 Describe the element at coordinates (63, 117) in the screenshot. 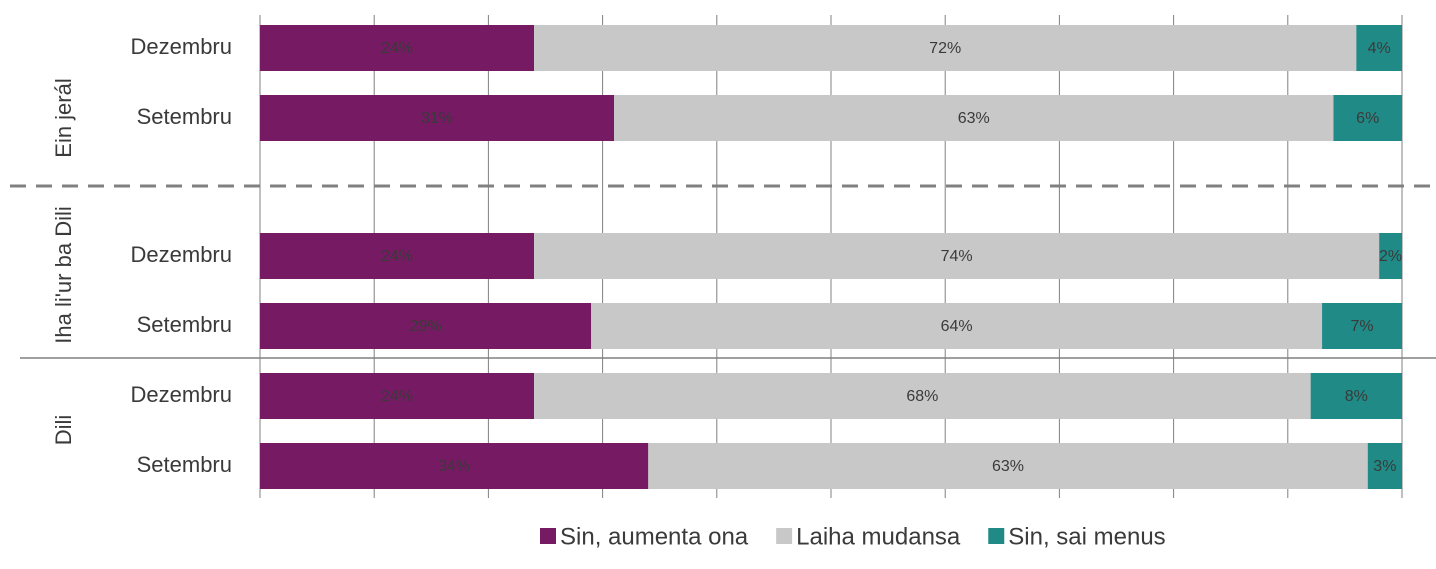

I see `group-label: Ein jerál` at that location.